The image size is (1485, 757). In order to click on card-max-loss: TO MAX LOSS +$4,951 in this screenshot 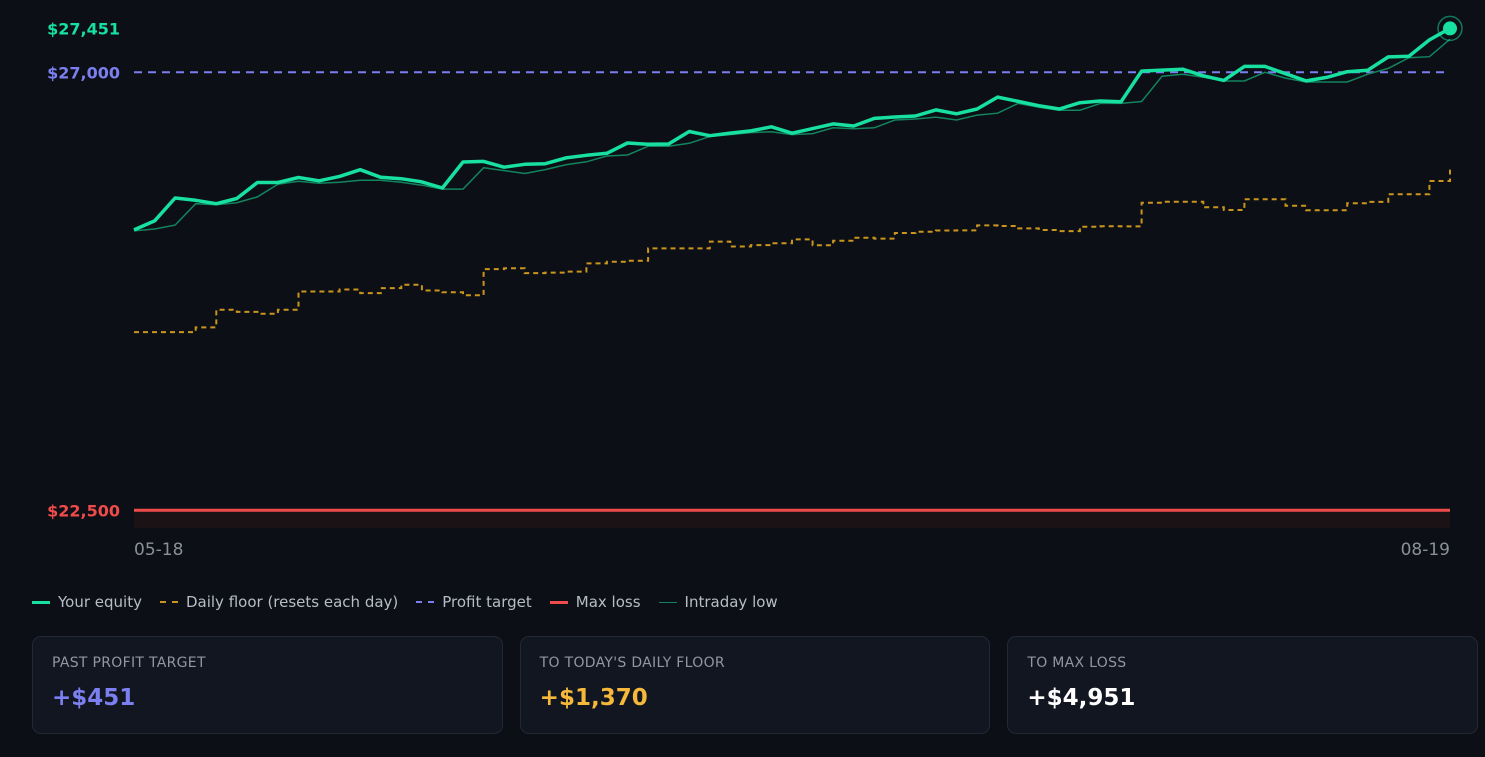, I will do `click(1243, 685)`.